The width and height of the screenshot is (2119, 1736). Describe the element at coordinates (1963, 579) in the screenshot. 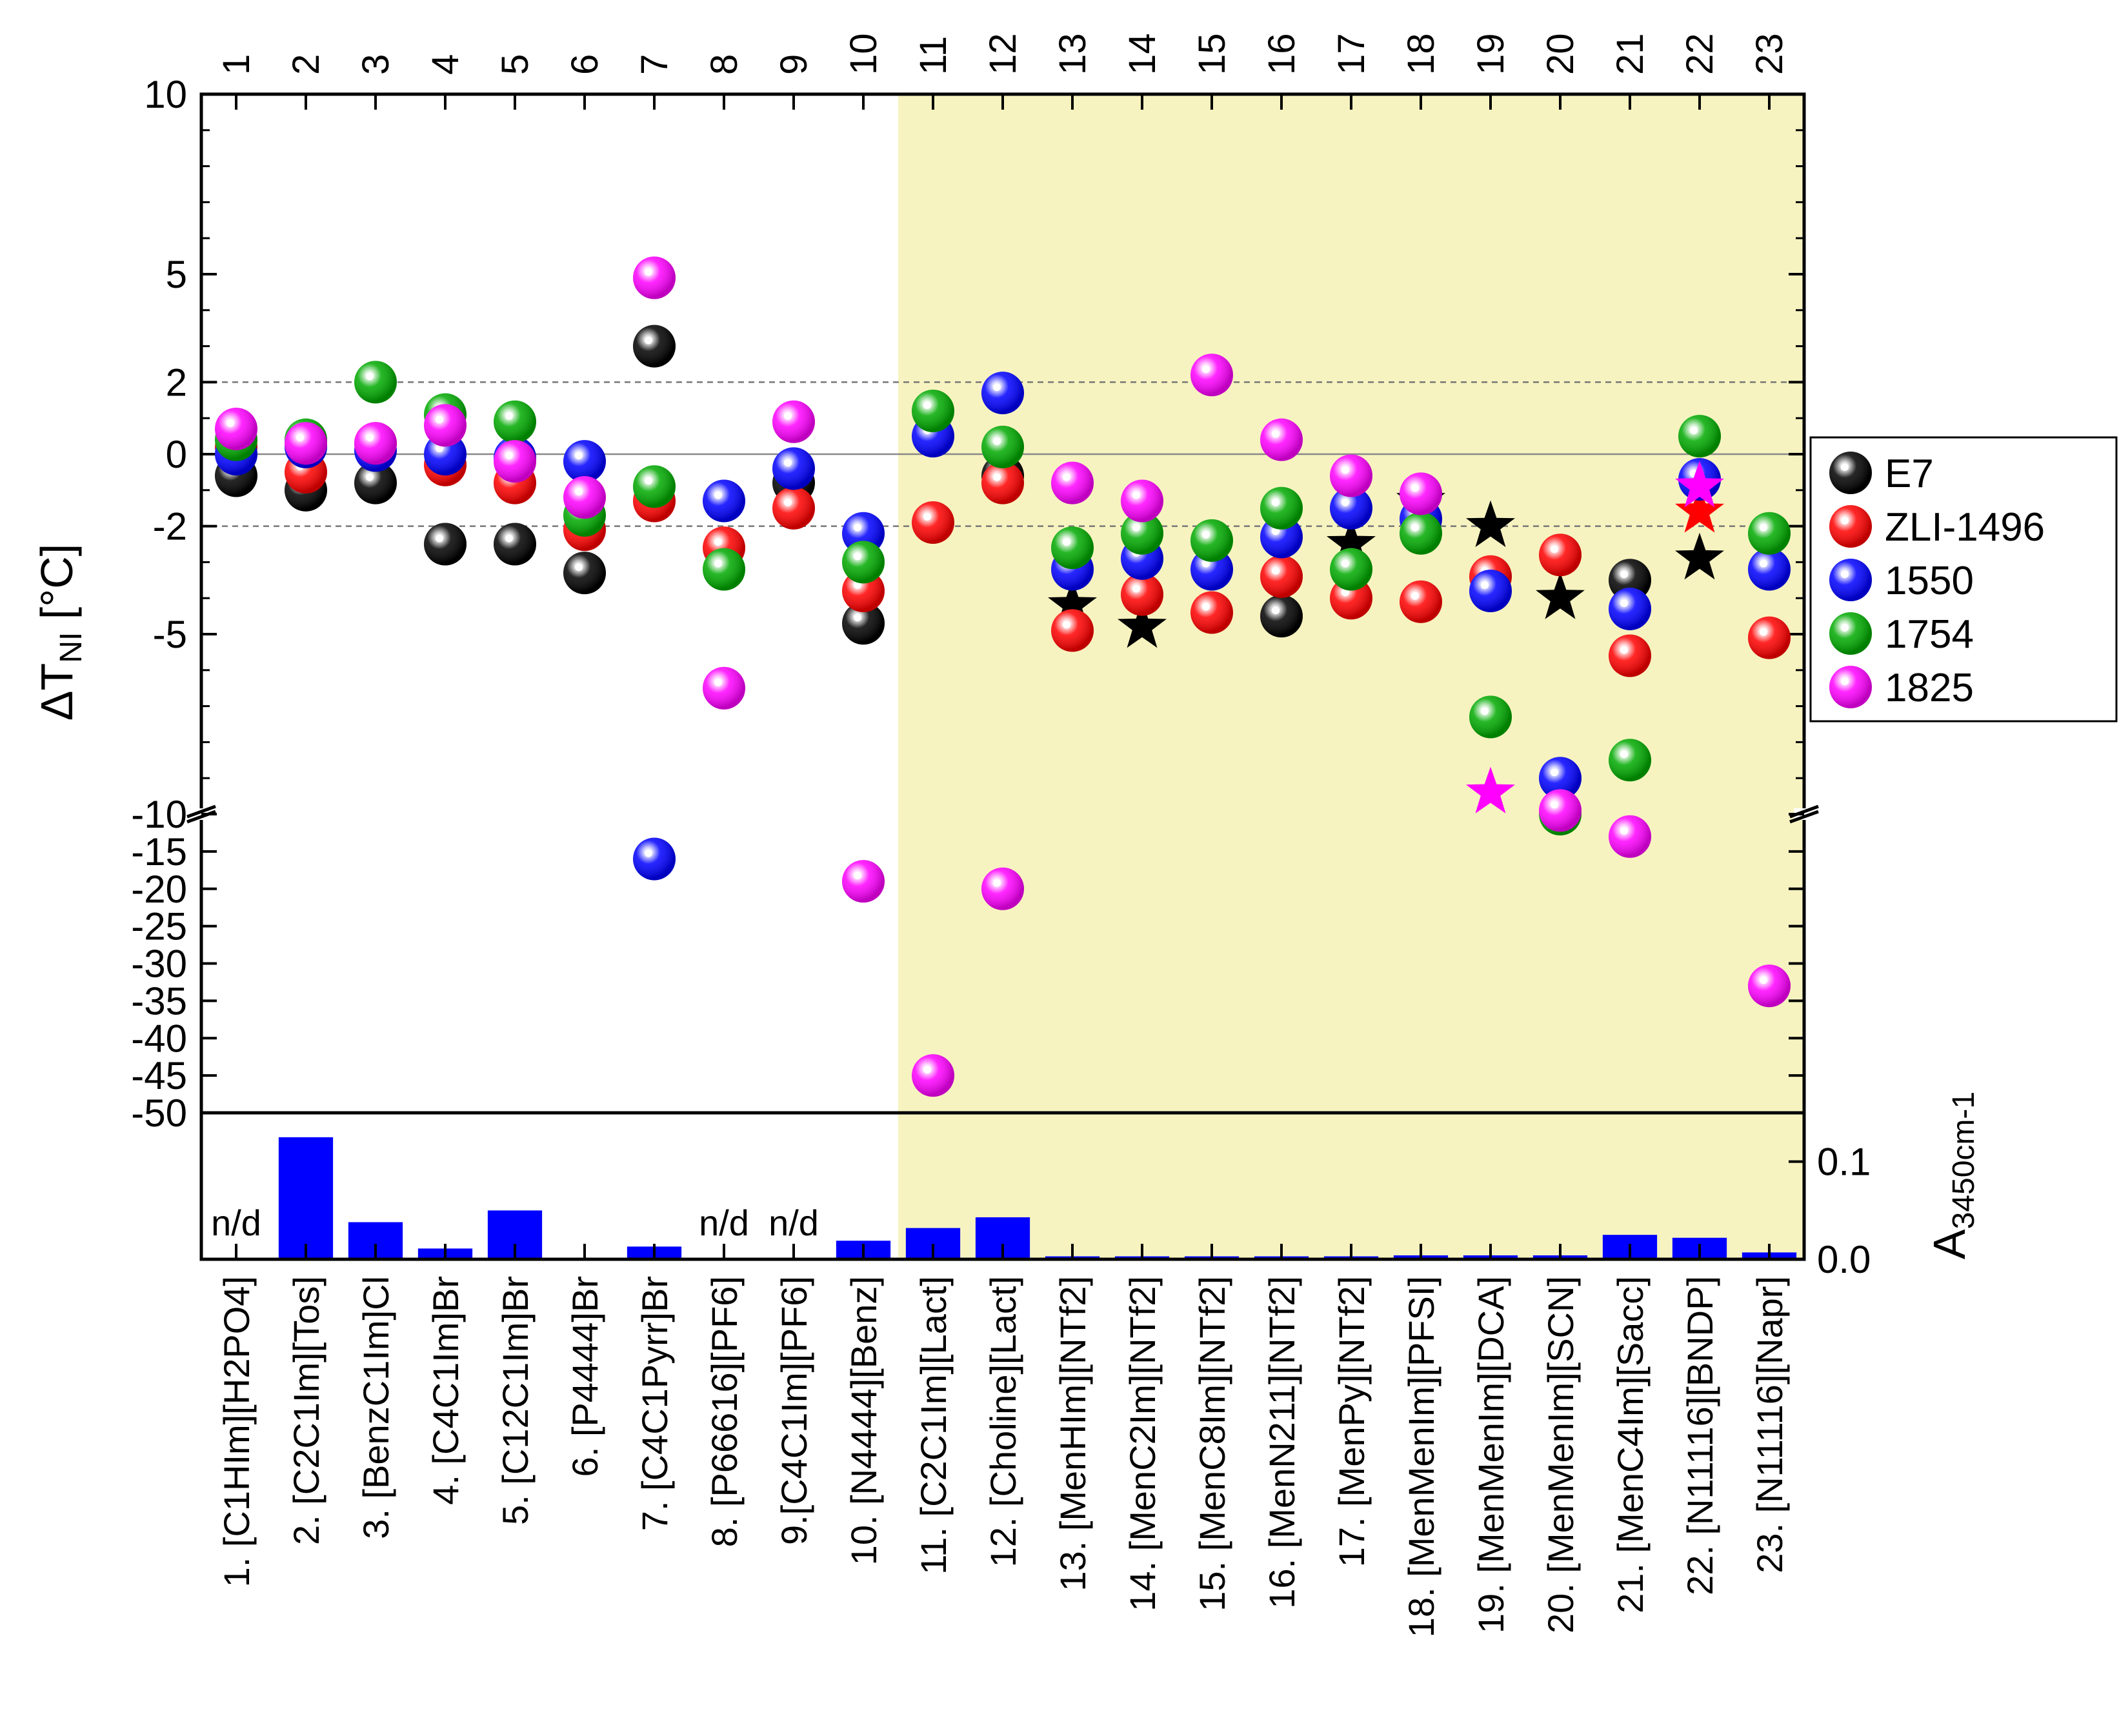

I see `legend: E7 ZLI-1496 1550 1754 1825` at that location.